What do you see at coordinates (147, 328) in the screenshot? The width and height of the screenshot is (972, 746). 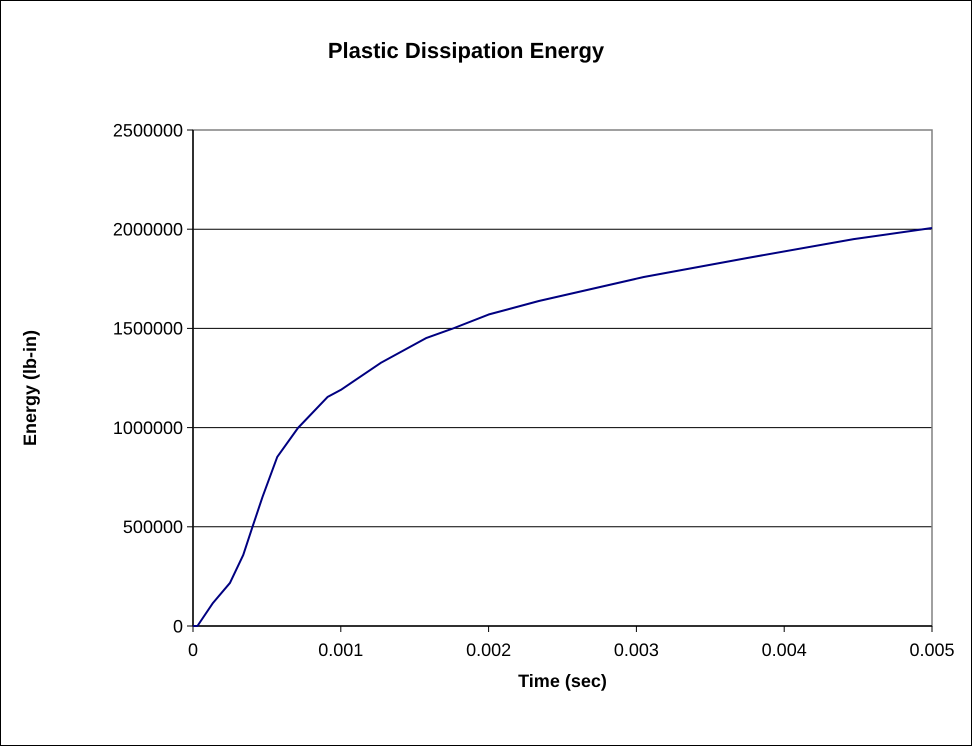 I see `y-tick-label: 1500000` at bounding box center [147, 328].